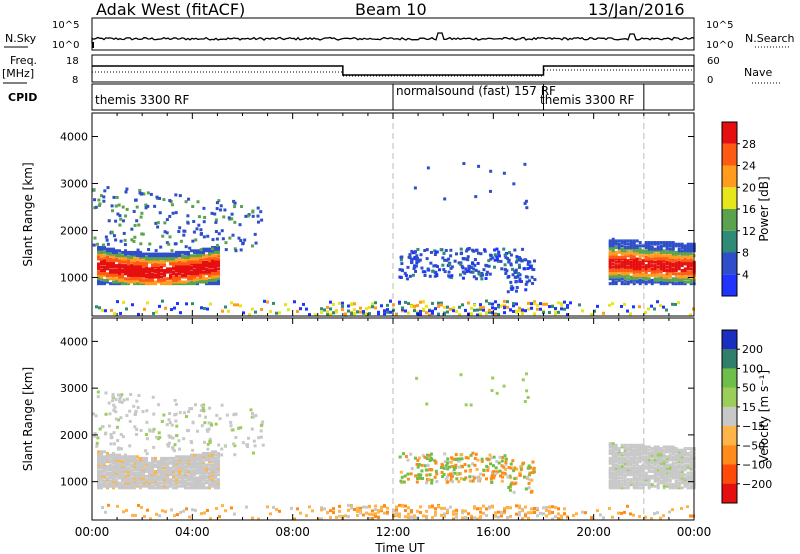 This screenshot has height=554, width=800. What do you see at coordinates (393, 68) in the screenshot?
I see `freq-panel` at bounding box center [393, 68].